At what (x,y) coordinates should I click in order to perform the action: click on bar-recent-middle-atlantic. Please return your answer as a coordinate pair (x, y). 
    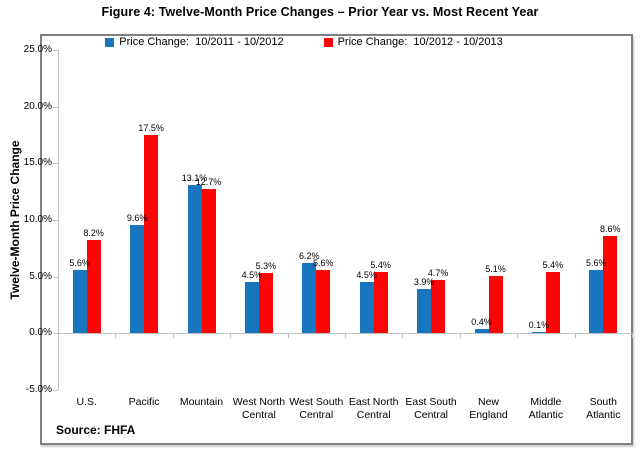
    Looking at the image, I should click on (552, 303).